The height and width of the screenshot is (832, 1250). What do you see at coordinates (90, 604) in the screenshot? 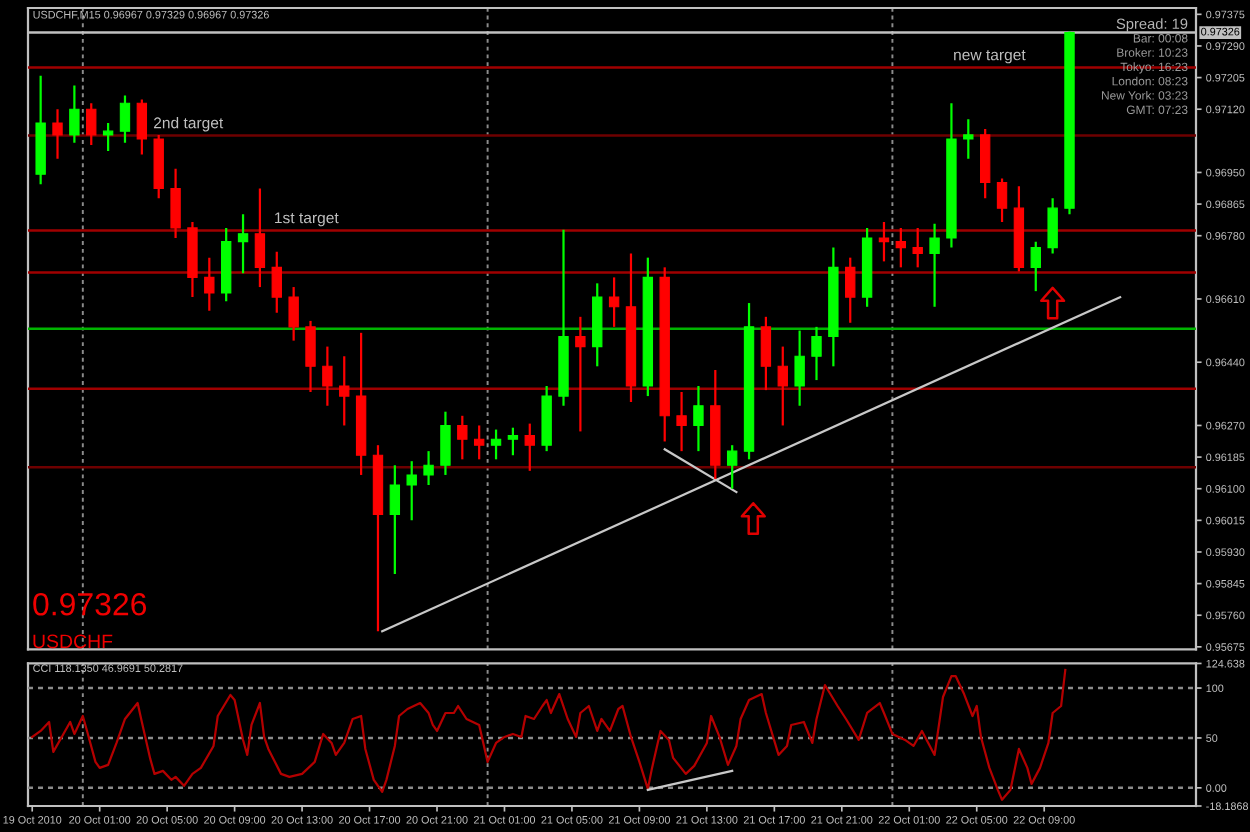
I see `annotation: 0.97326` at bounding box center [90, 604].